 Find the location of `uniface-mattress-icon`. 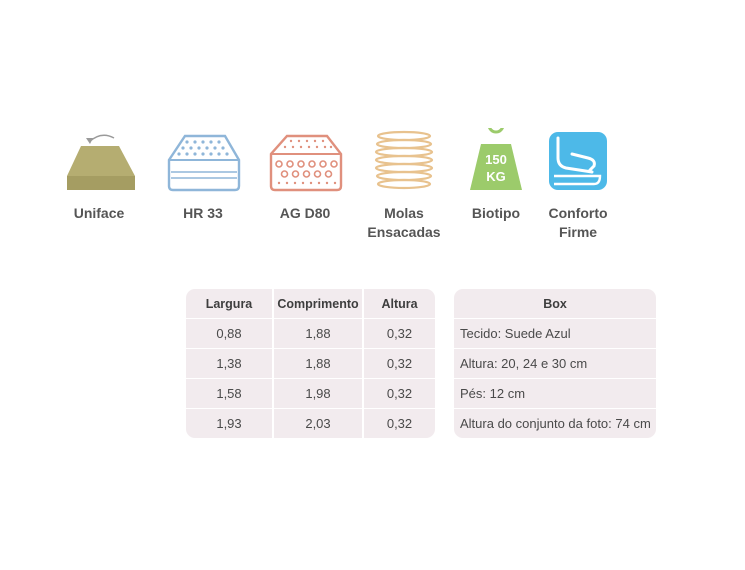

uniface-mattress-icon is located at coordinates (101, 162).